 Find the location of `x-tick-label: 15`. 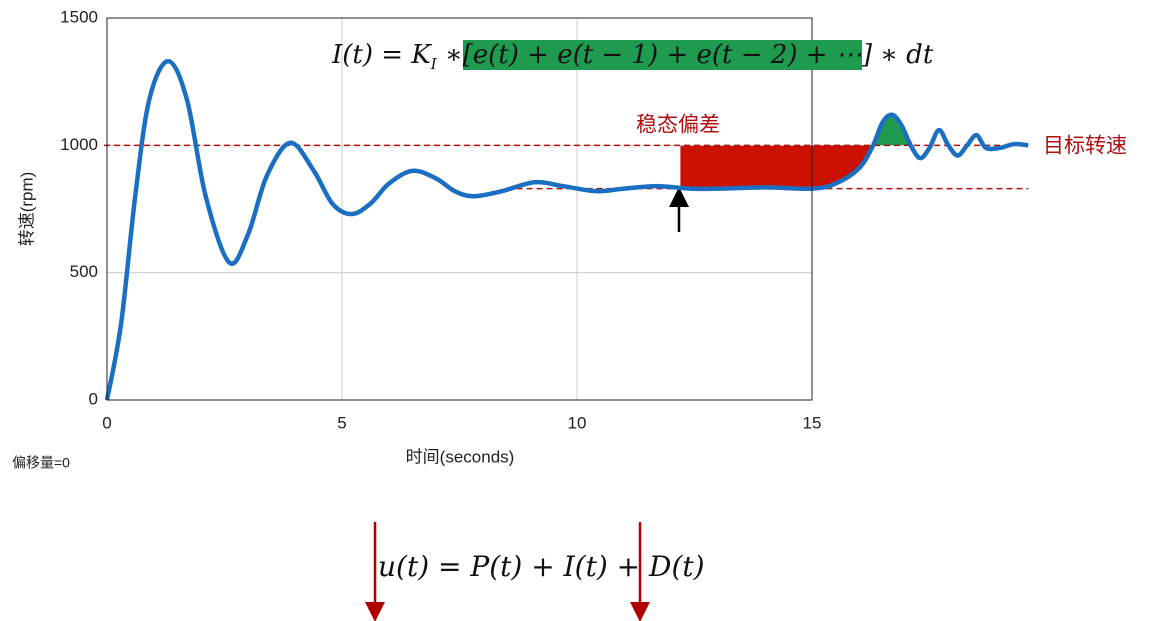

x-tick-label: 15 is located at coordinates (812, 422).